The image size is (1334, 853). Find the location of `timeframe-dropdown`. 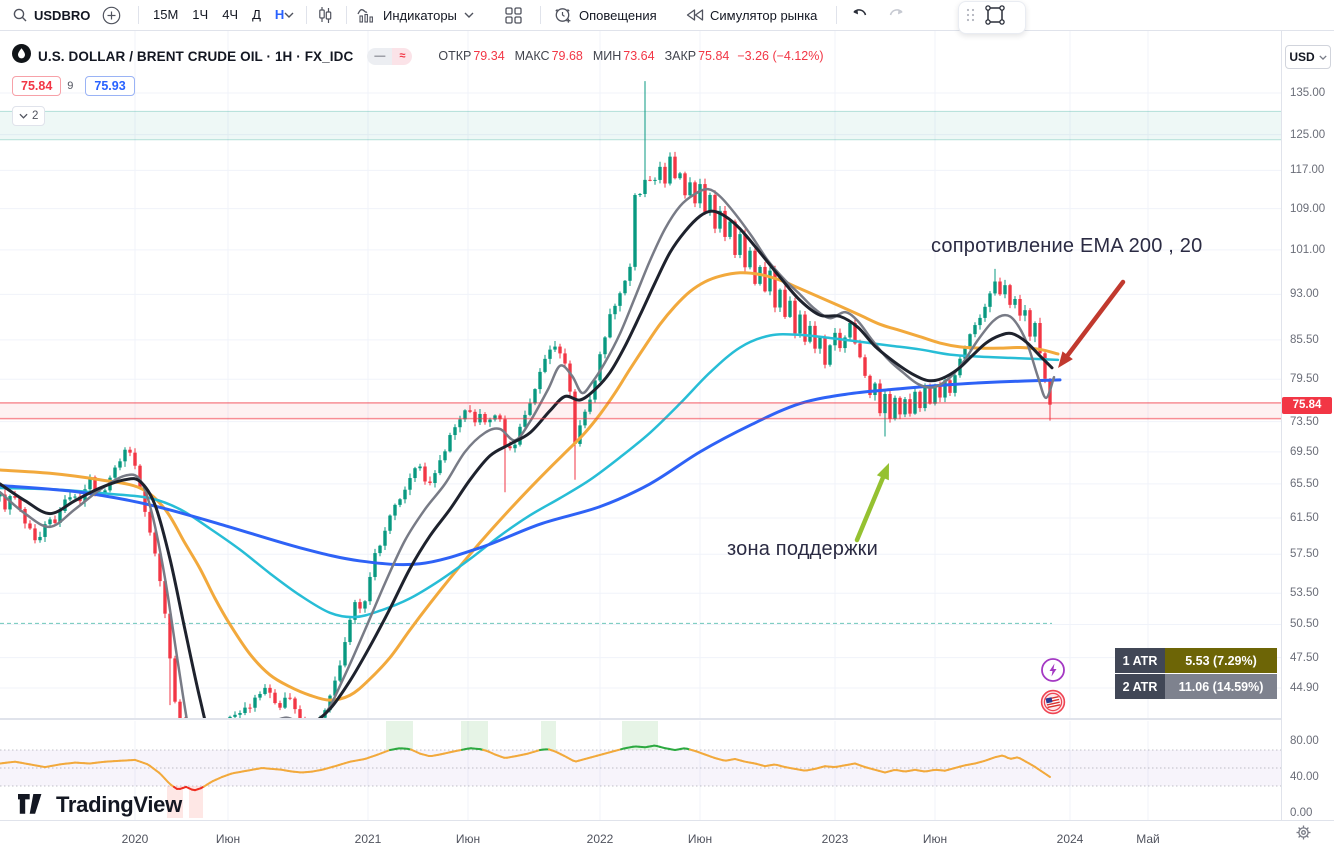

timeframe-dropdown is located at coordinates (289, 15).